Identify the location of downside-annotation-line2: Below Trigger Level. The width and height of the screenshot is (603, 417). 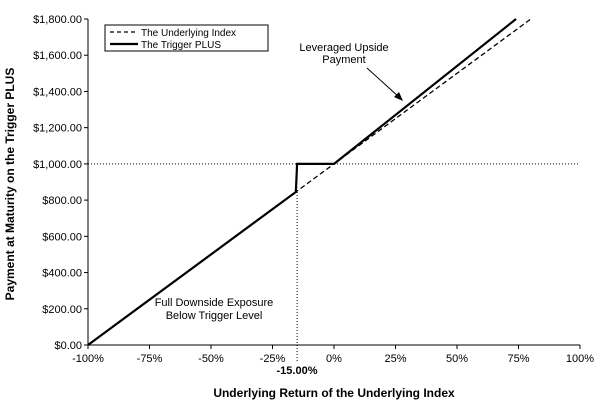
(214, 316).